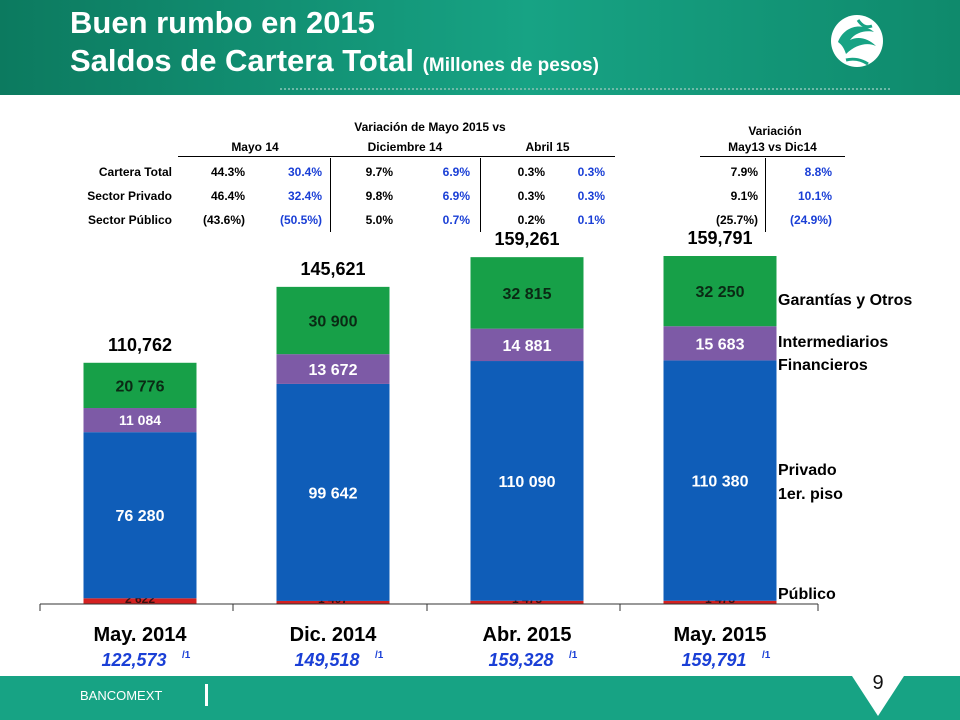 This screenshot has height=720, width=960. Describe the element at coordinates (585, 89) in the screenshot. I see `header-divider` at that location.